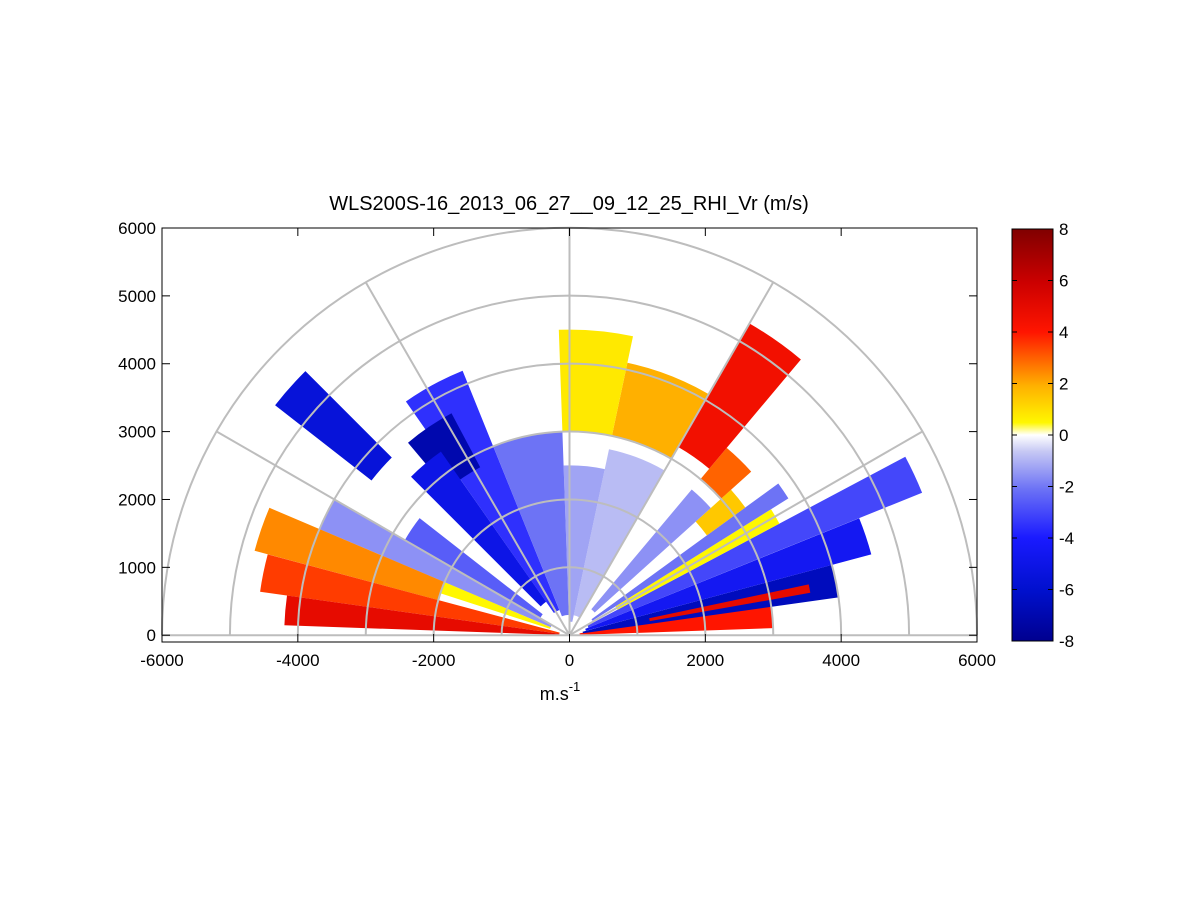 The height and width of the screenshot is (901, 1201). Describe the element at coordinates (1063, 384) in the screenshot. I see `colorbar-tick-label: 2` at that location.